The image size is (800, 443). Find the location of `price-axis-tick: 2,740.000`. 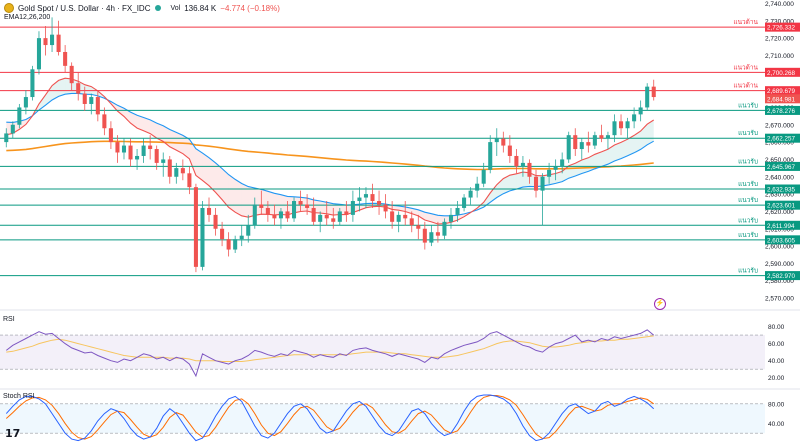

price-axis-tick: 2,740.000 is located at coordinates (779, 4).